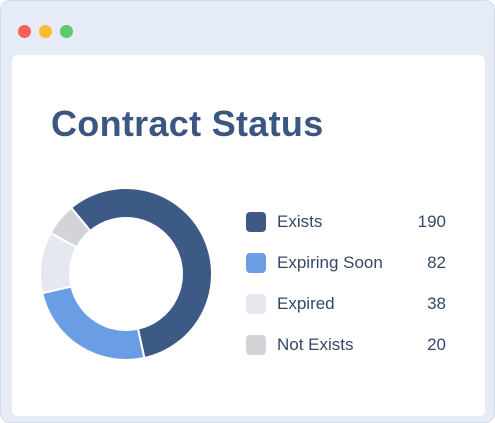 Image resolution: width=495 pixels, height=423 pixels. What do you see at coordinates (346, 221) in the screenshot?
I see `legend-item-exists: Exists 190` at bounding box center [346, 221].